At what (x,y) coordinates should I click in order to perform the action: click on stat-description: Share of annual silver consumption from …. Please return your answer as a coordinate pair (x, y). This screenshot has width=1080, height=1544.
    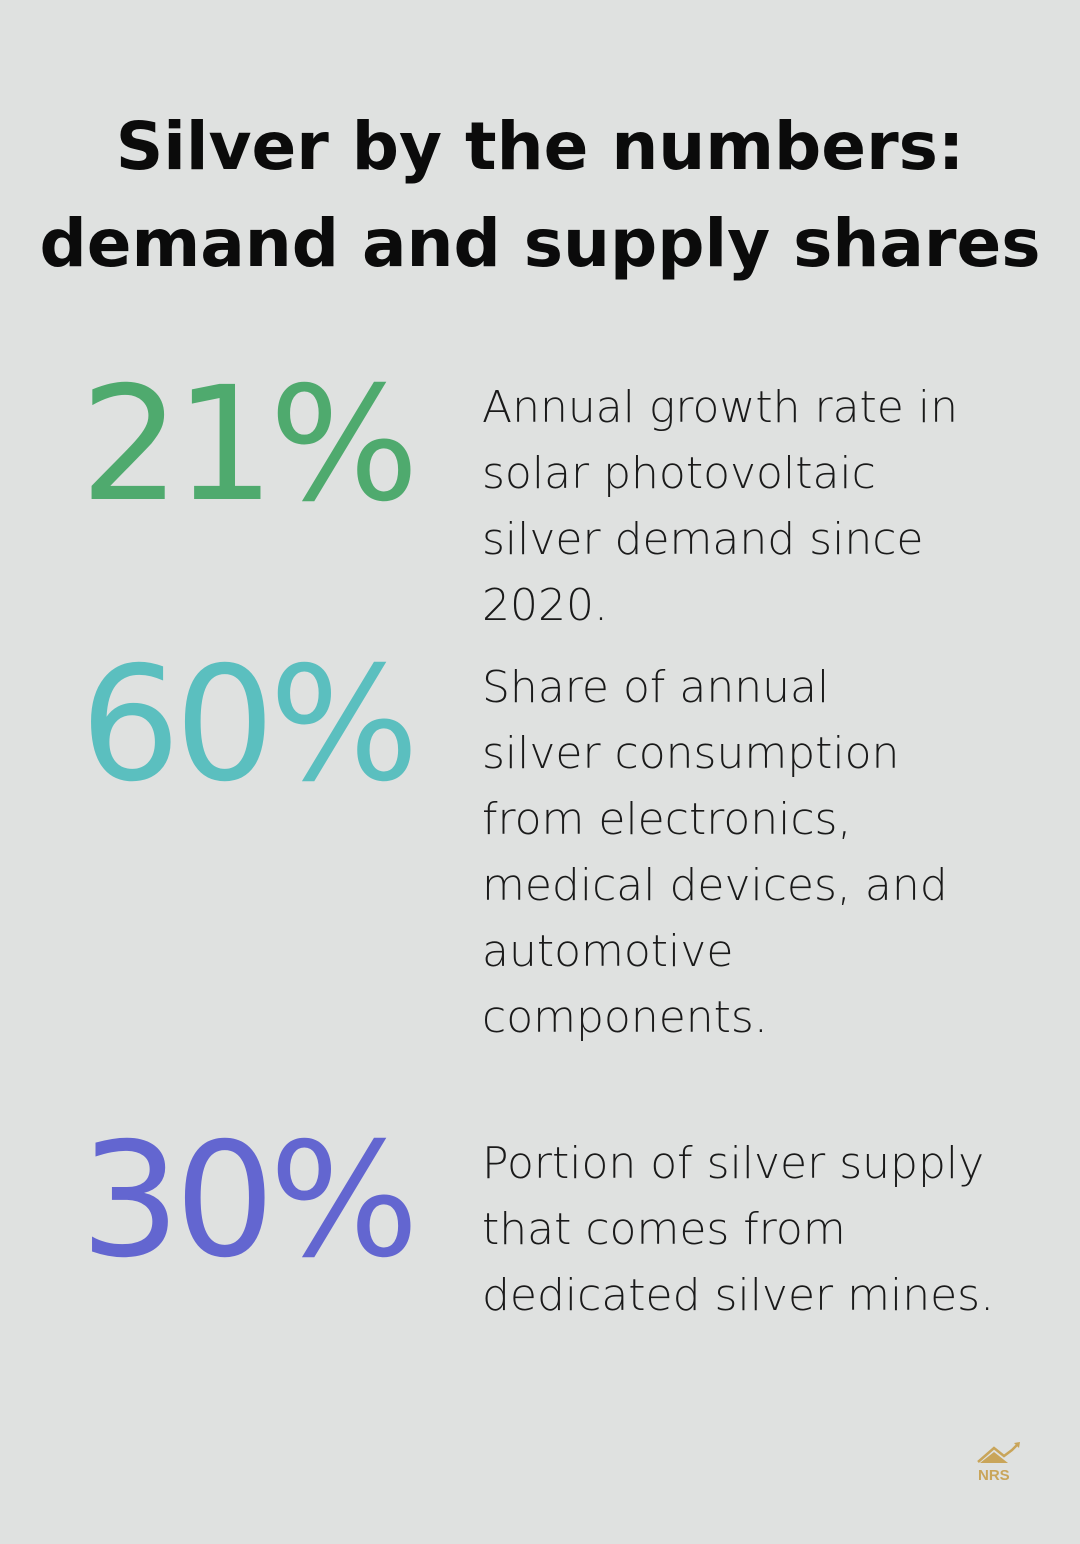
    Looking at the image, I should click on (715, 852).